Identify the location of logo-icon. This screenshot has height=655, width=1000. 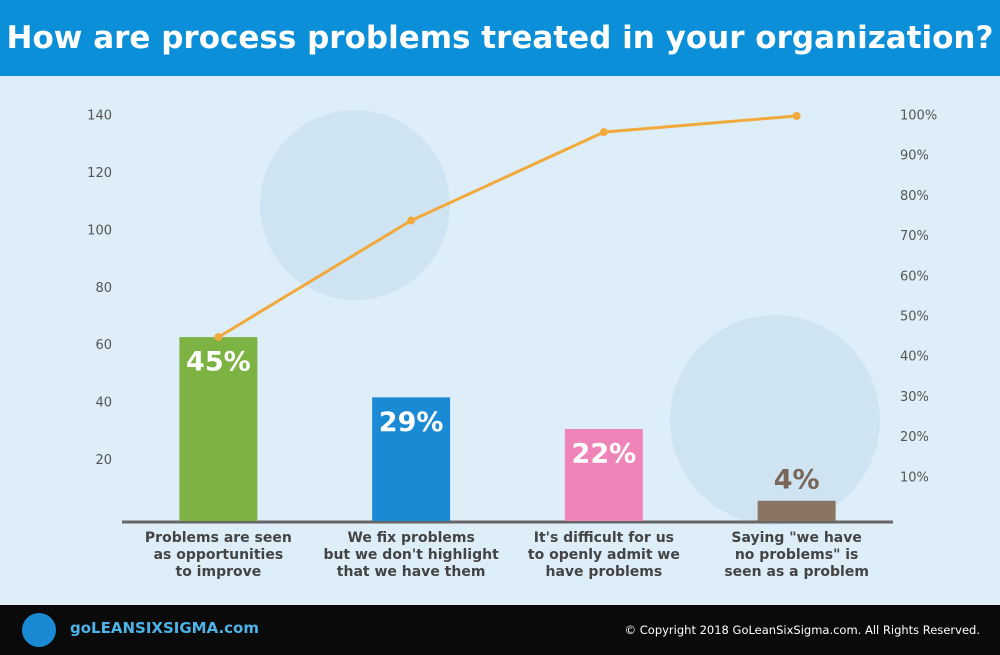
(39, 630).